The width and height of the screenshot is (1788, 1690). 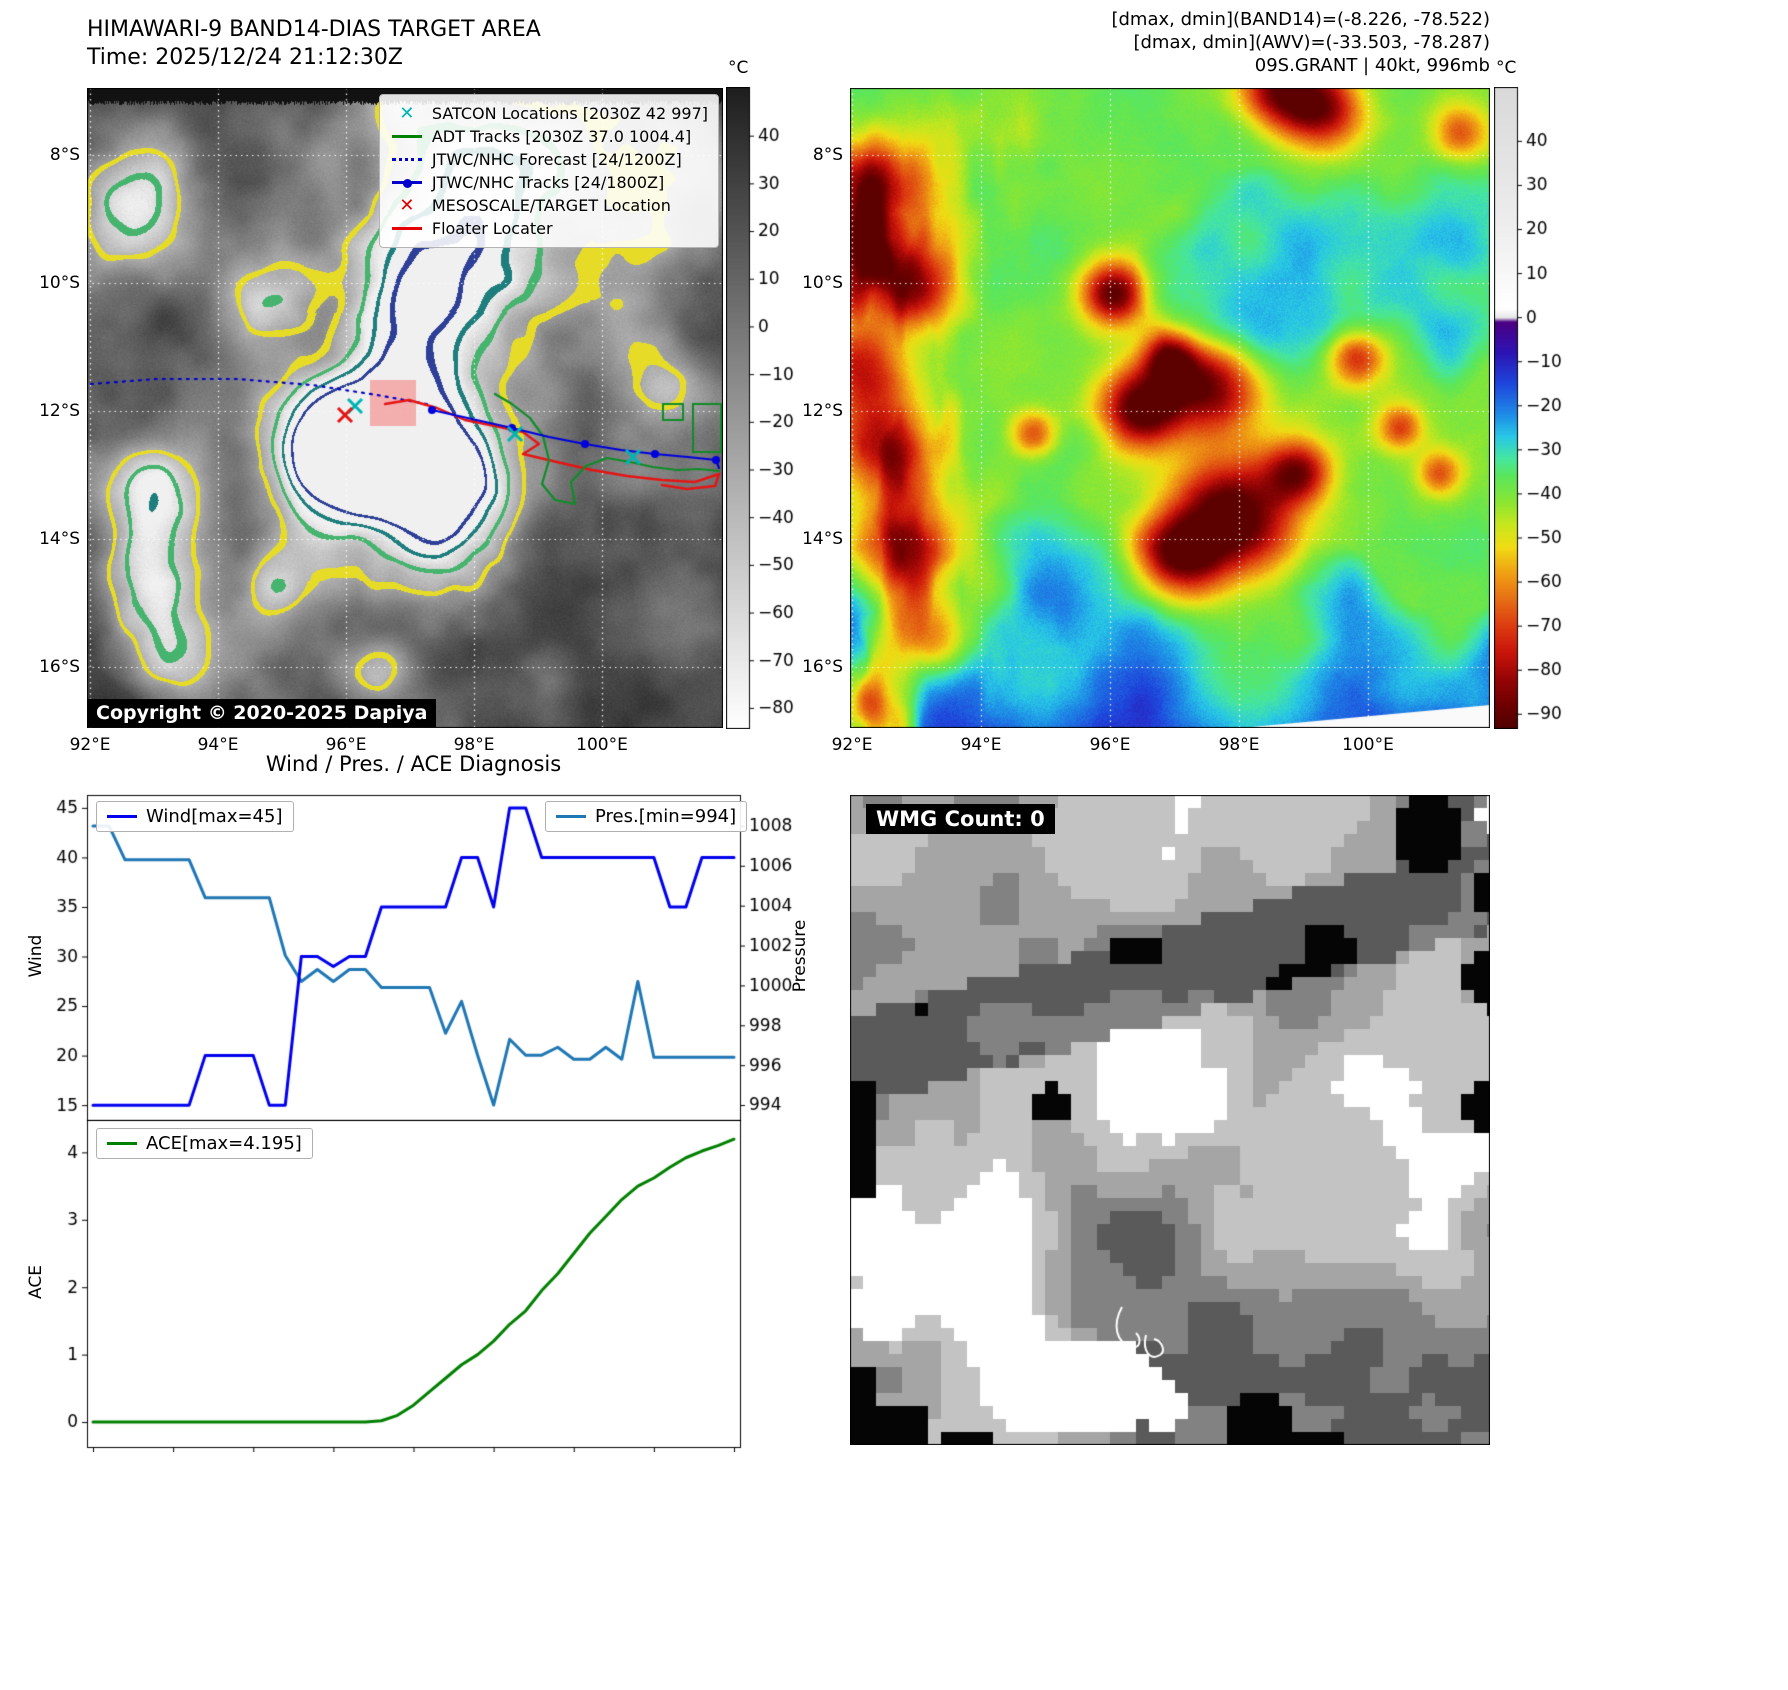 I want to click on ace-axis-label: ACE, so click(x=36, y=1282).